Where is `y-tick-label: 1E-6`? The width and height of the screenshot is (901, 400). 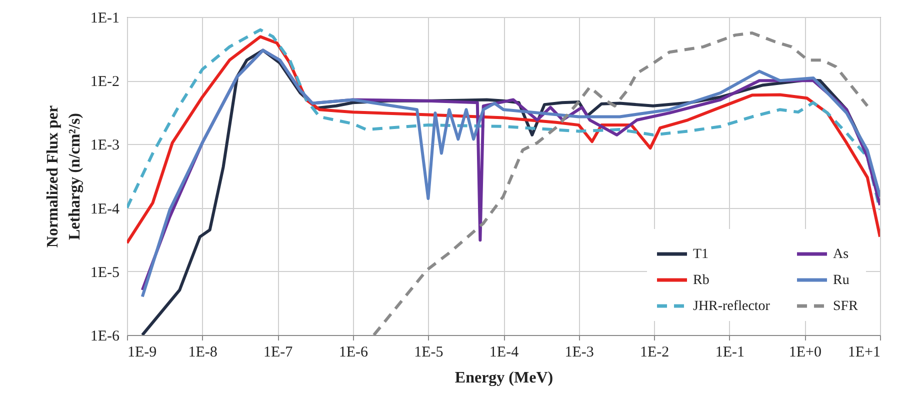 y-tick-label: 1E-6 is located at coordinates (105, 336).